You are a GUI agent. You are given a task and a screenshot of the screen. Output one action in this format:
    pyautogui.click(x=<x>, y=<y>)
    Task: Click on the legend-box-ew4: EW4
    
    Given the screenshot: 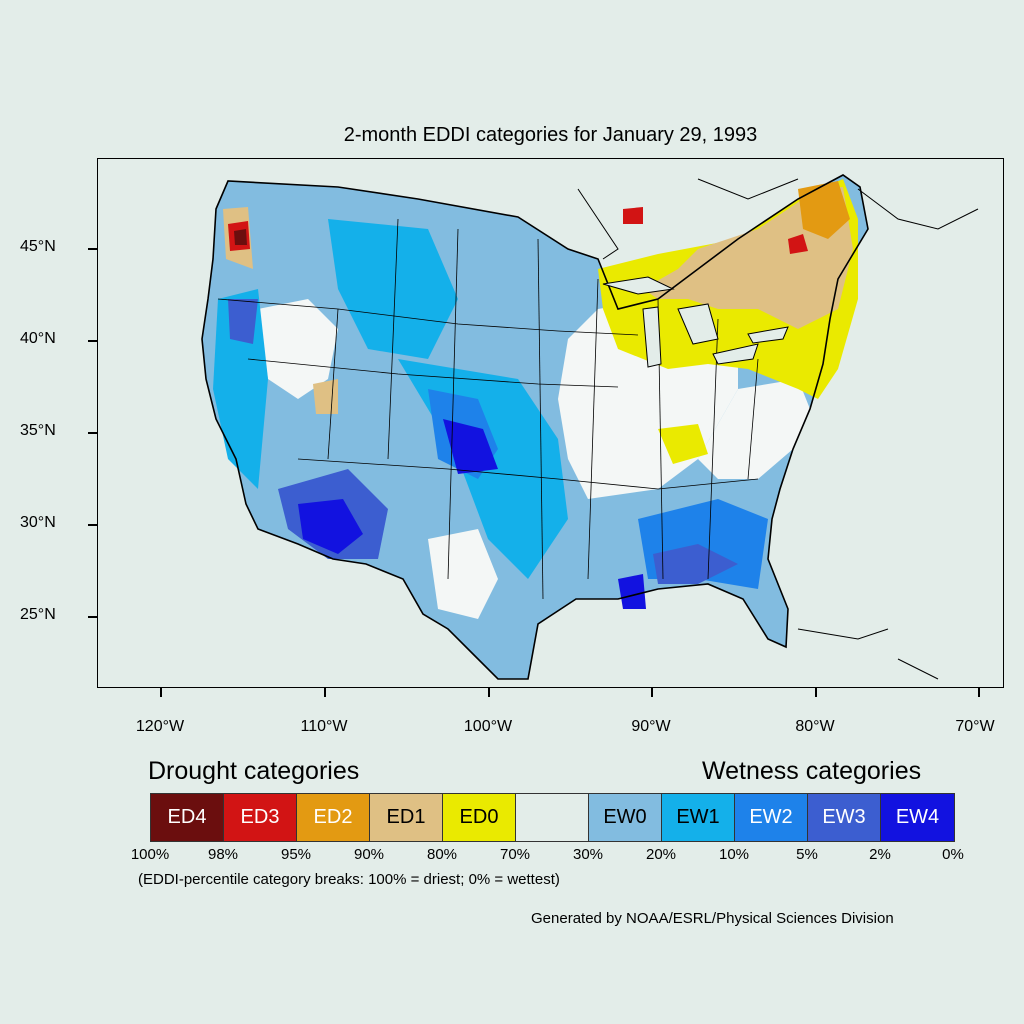 What is the action you would take?
    pyautogui.click(x=917, y=817)
    